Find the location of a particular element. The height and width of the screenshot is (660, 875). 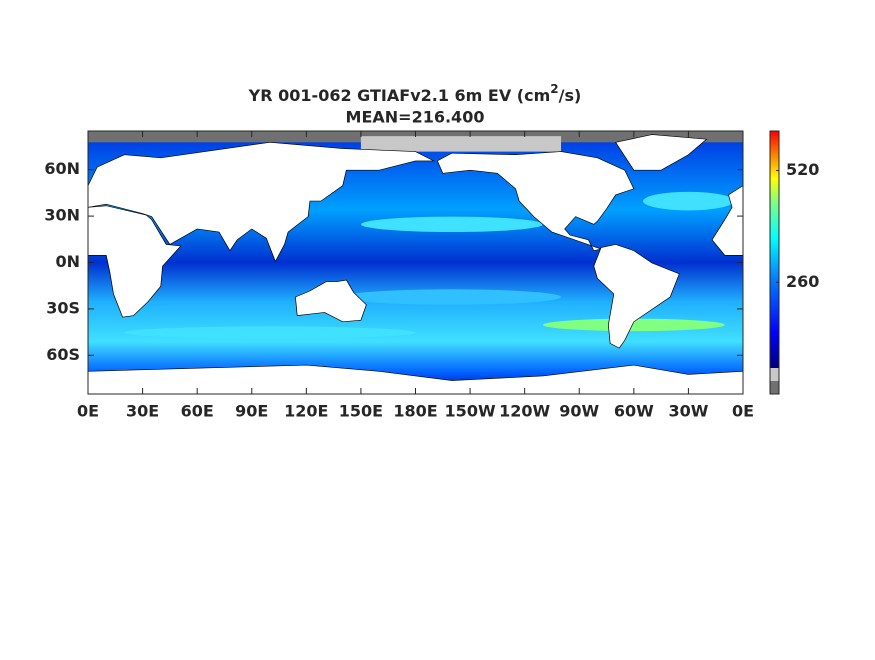

colorbar-tick-label: 260 is located at coordinates (802, 281).